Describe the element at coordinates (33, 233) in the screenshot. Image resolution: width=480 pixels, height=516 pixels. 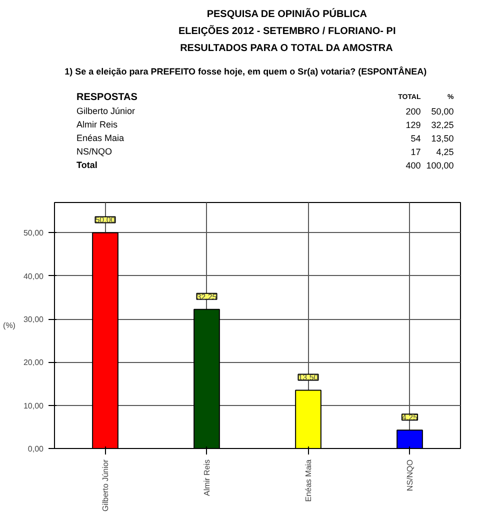
I see `y-tick-label: 50,00` at that location.